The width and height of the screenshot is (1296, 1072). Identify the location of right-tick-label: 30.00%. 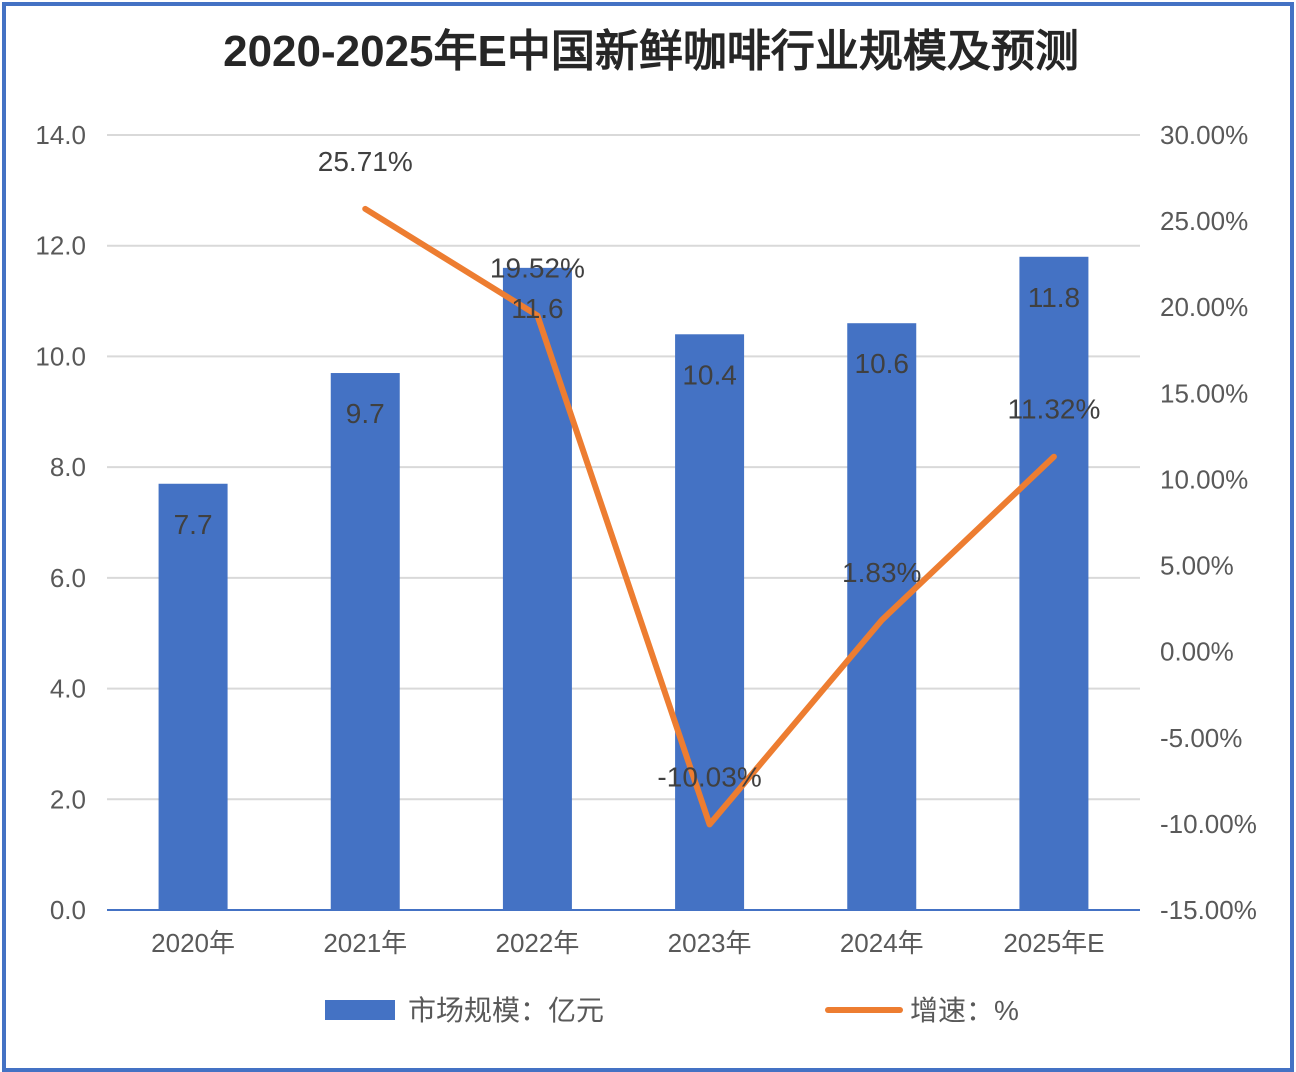
(1204, 135).